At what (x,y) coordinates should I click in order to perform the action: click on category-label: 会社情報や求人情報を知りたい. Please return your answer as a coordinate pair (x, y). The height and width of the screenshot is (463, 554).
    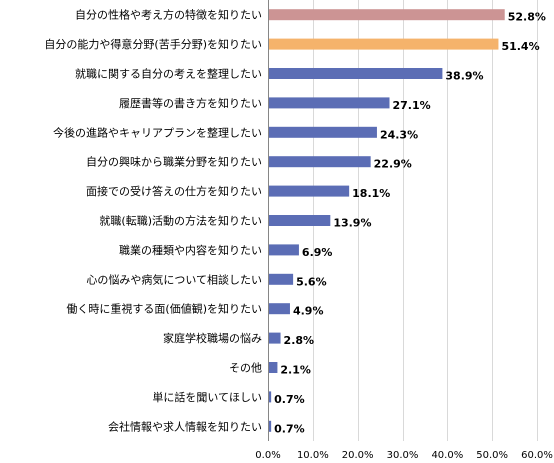
    Looking at the image, I should click on (185, 426).